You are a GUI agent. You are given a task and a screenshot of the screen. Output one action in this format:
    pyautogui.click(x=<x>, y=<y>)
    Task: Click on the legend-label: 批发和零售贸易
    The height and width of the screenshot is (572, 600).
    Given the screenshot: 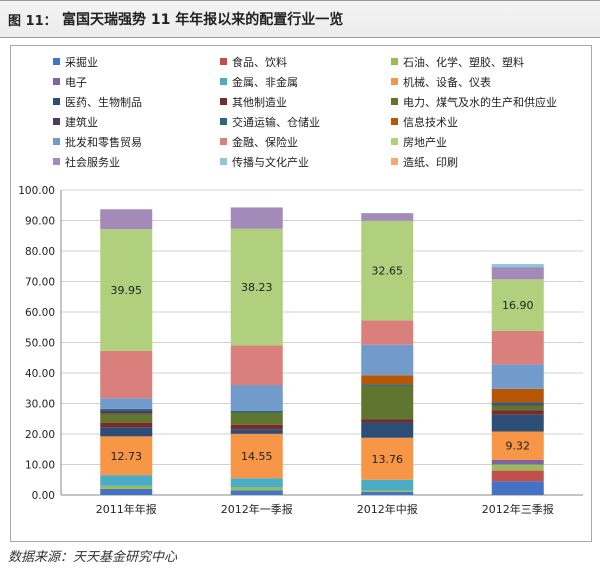 What is the action you would take?
    pyautogui.click(x=103, y=142)
    